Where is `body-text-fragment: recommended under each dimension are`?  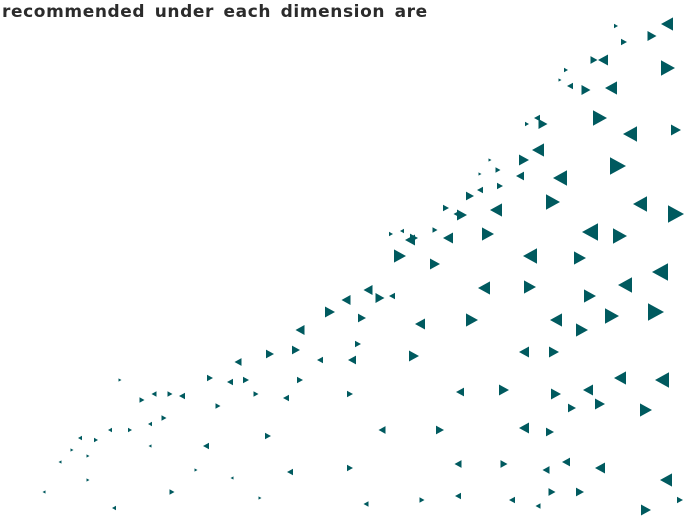 body-text-fragment: recommended under each dimension are is located at coordinates (215, 12).